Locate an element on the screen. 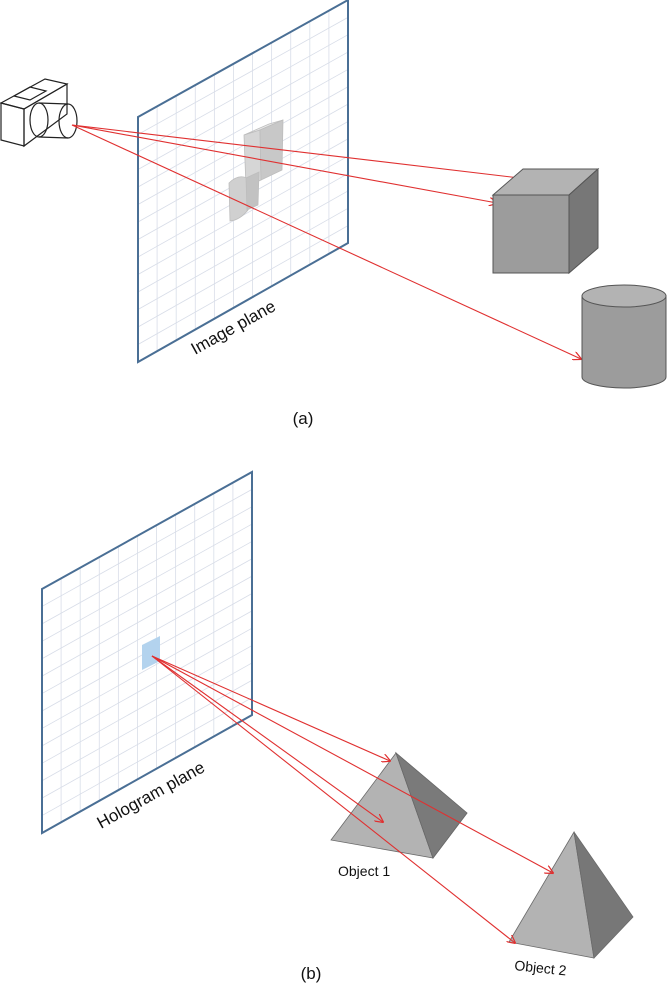  hologram-plane-grid is located at coordinates (147, 652).